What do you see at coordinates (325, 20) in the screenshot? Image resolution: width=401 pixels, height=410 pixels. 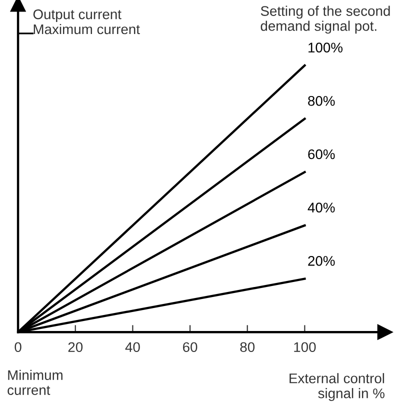 I see `legend-title: Setting of the second demand signal pot.` at bounding box center [325, 20].